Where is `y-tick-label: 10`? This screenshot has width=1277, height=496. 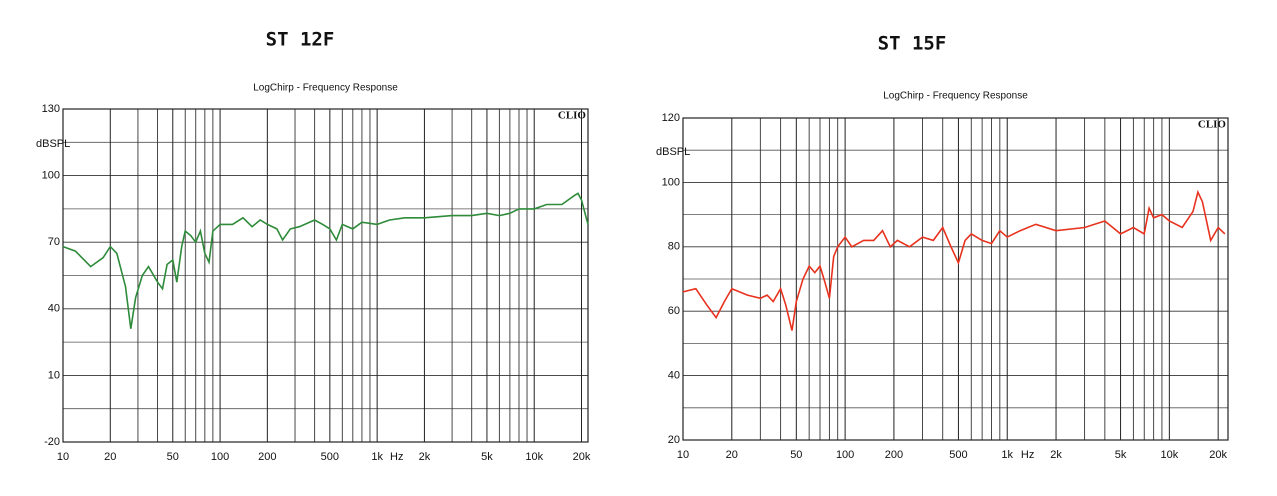 y-tick-label: 10 is located at coordinates (54, 375).